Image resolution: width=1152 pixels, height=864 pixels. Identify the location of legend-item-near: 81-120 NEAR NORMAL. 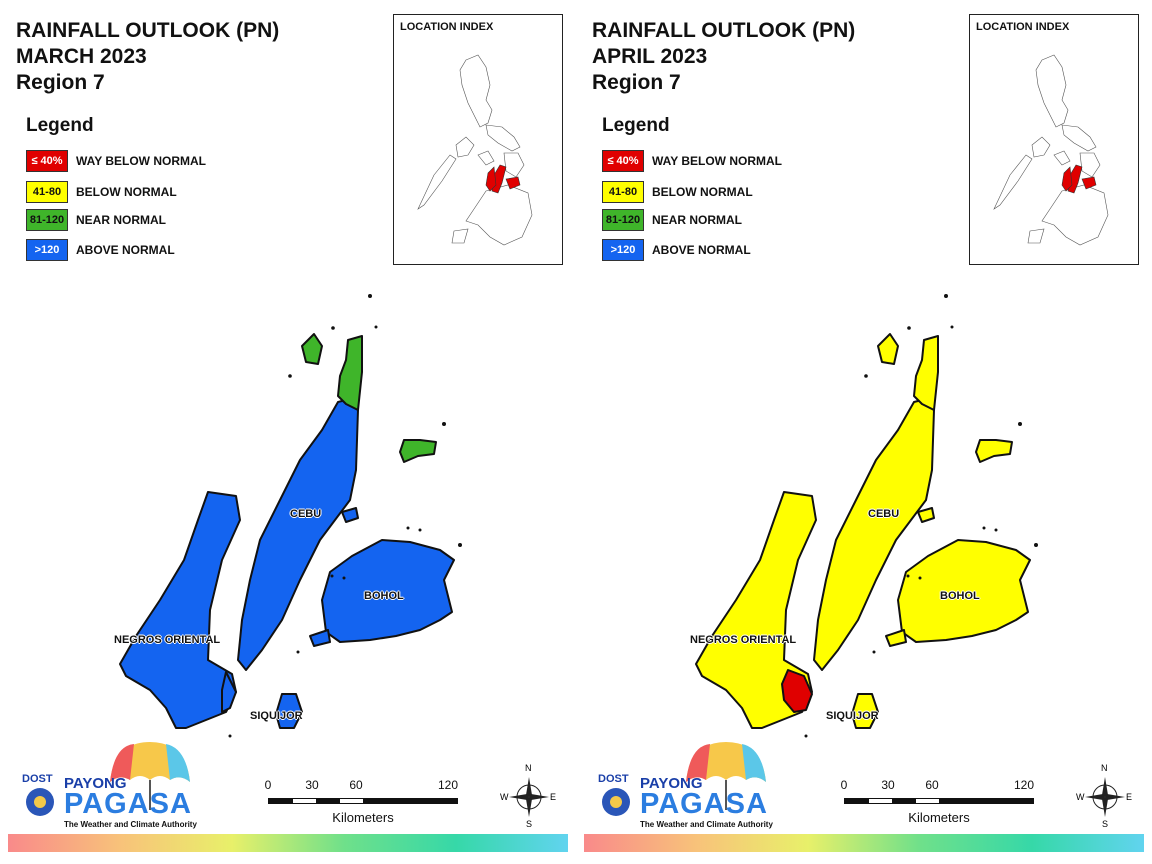
(672, 220).